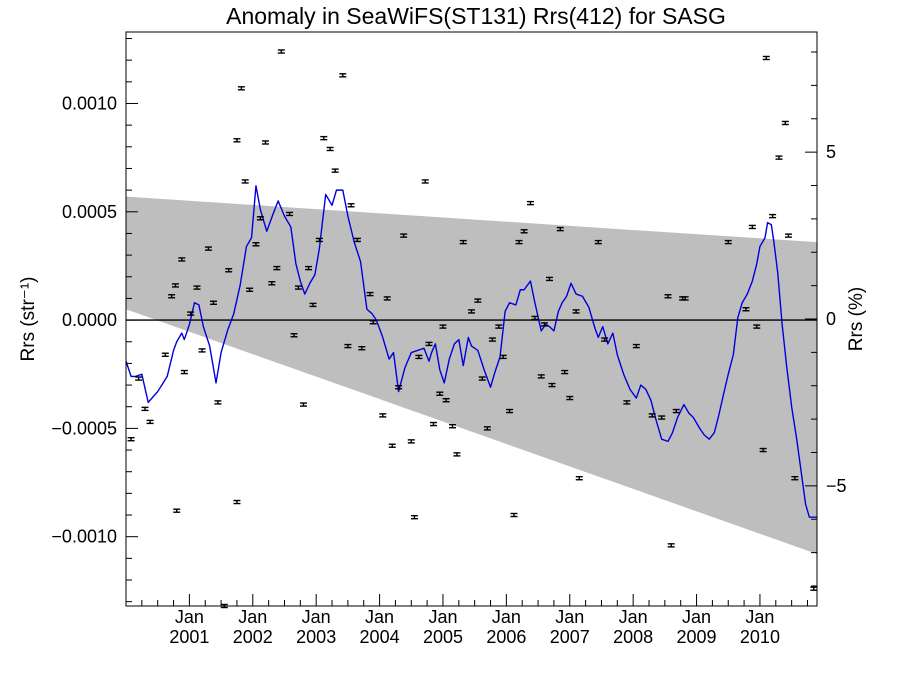 This screenshot has width=900, height=675. I want to click on y-axis-label-right: Rrs (%), so click(856, 319).